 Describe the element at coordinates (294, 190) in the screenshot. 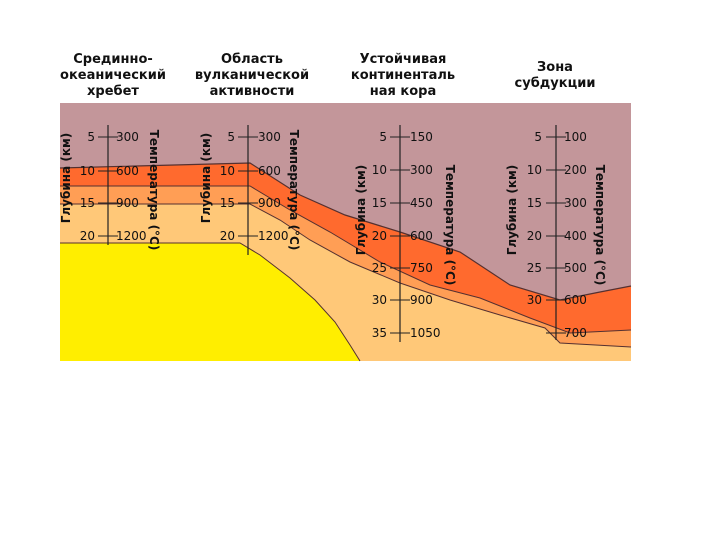

I see `volcanic-temperature-title: Температура (°С)` at that location.